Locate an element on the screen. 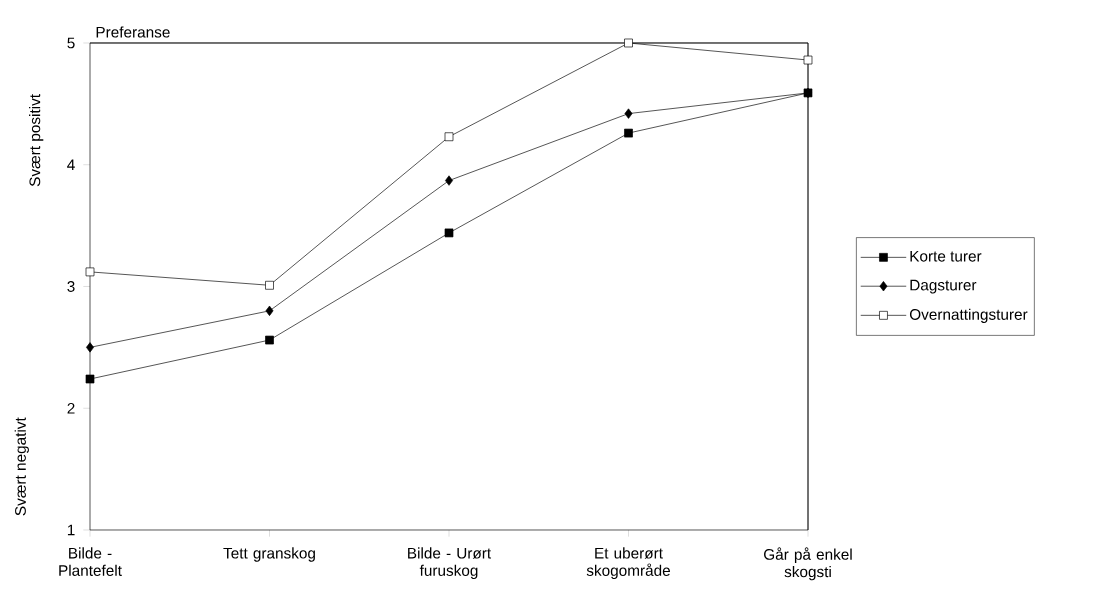 The width and height of the screenshot is (1120, 598). x-tick-label: Tett granskog is located at coordinates (269, 554).